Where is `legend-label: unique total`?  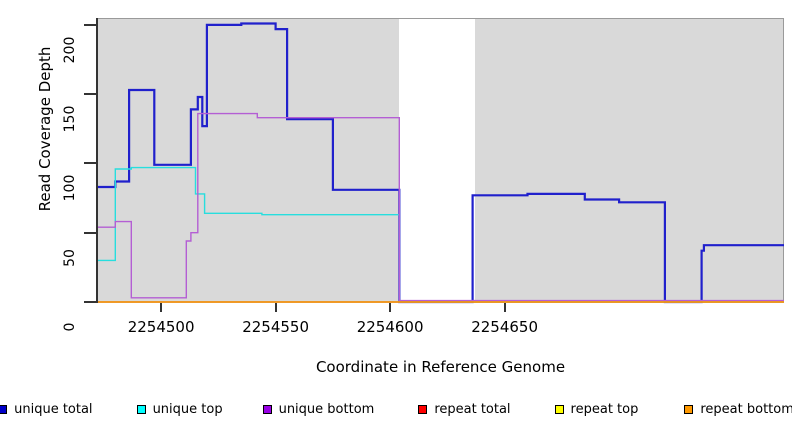 legend-label: unique total is located at coordinates (53, 409).